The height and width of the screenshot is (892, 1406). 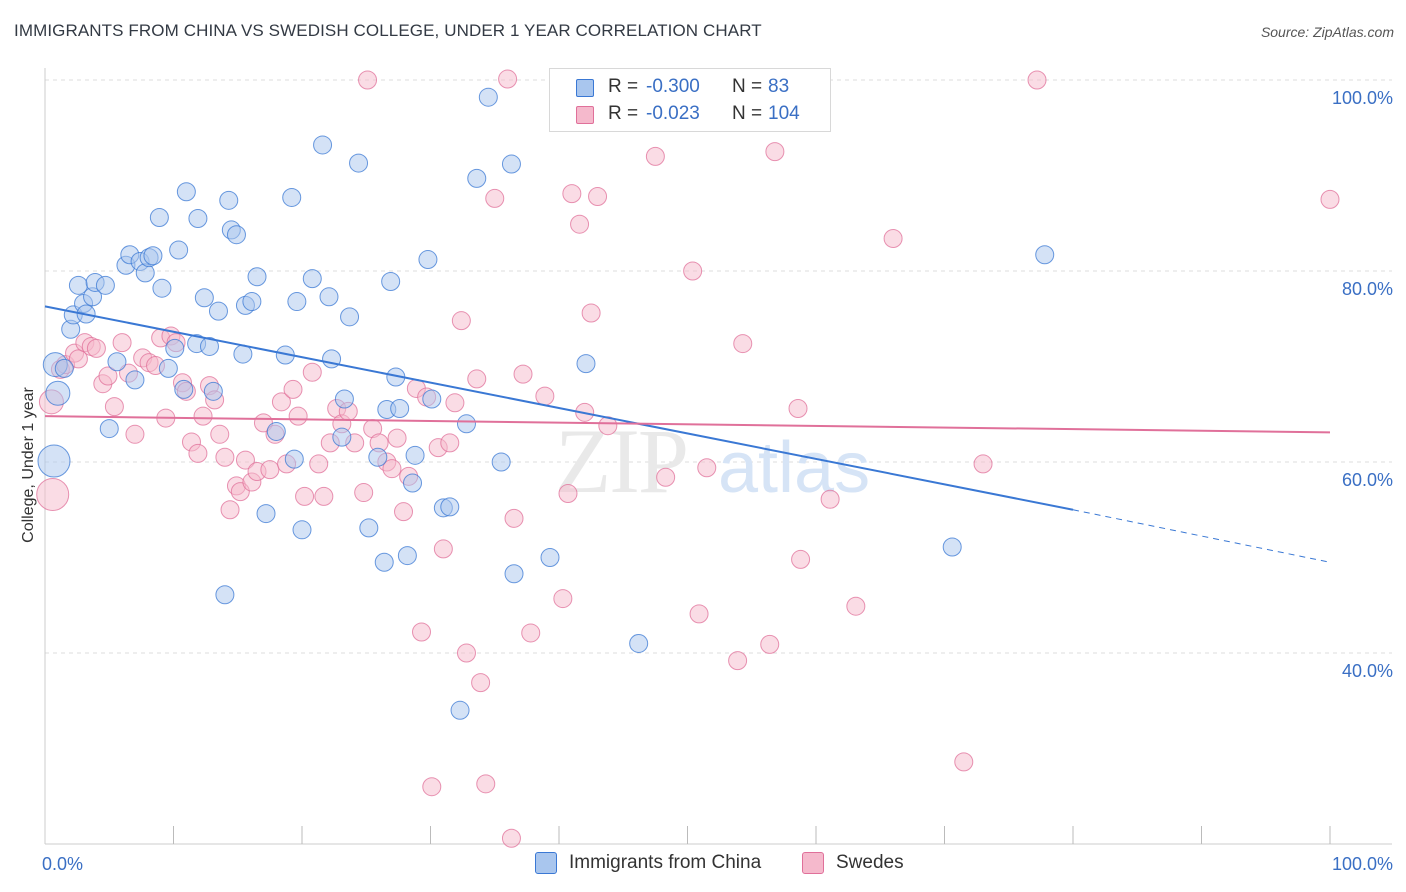 What do you see at coordinates (585, 88) in the screenshot?
I see `legend-swatch-china` at bounding box center [585, 88].